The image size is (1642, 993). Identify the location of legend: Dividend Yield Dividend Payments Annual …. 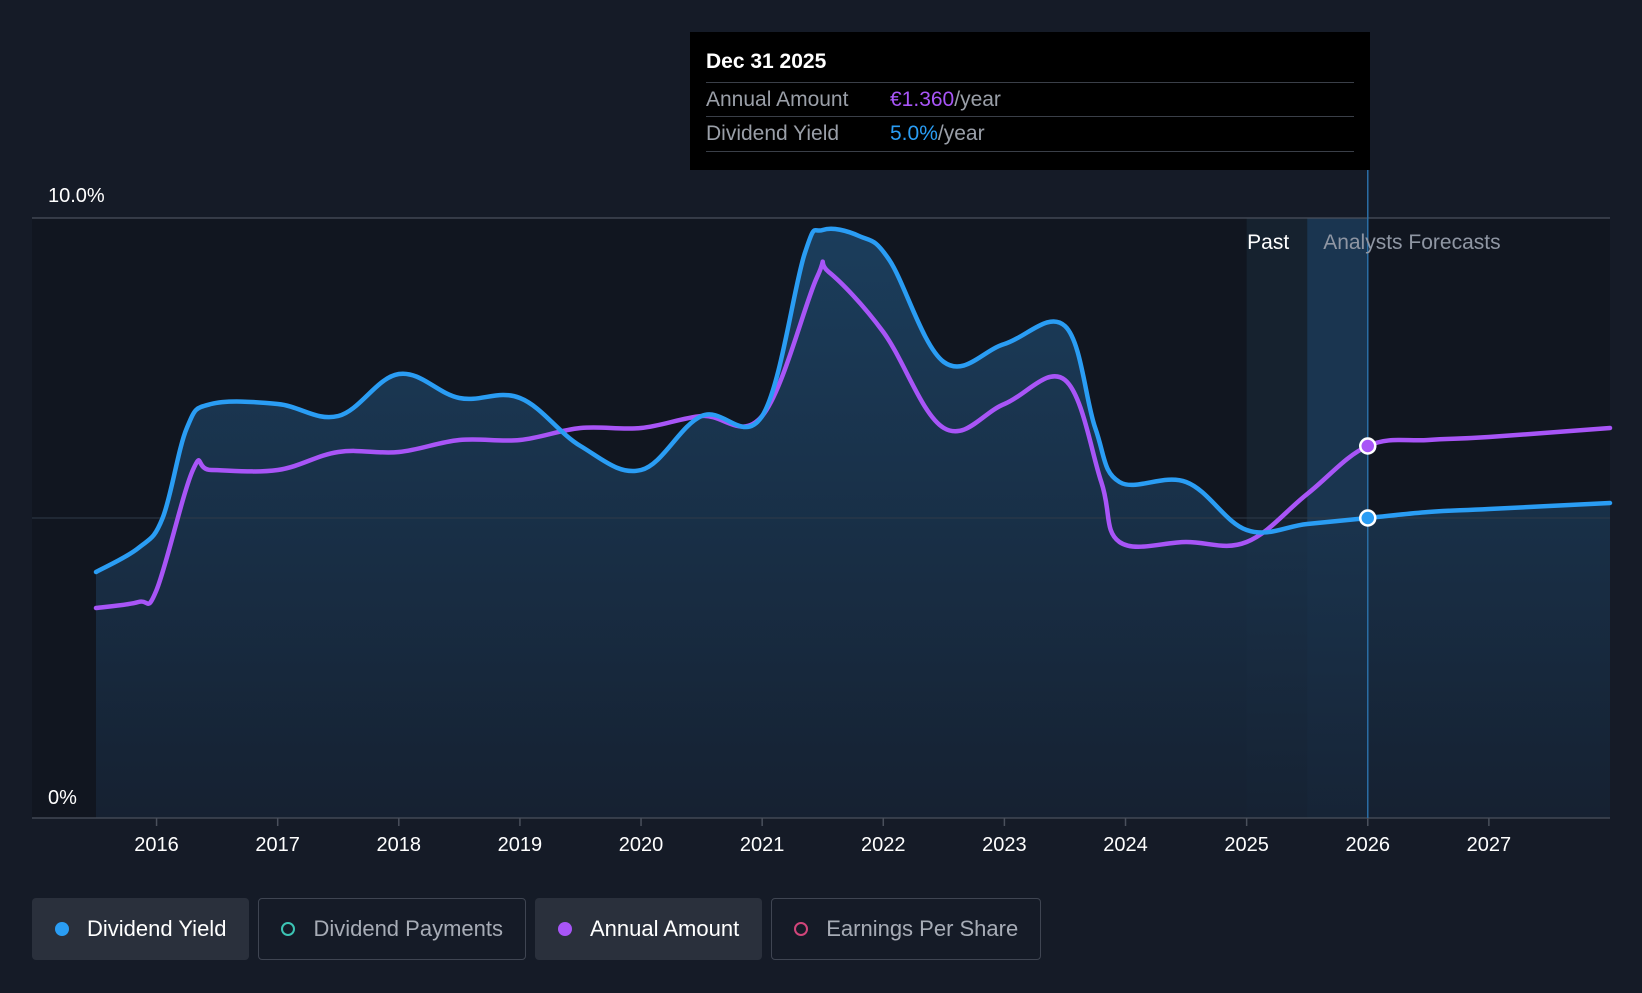
(537, 930).